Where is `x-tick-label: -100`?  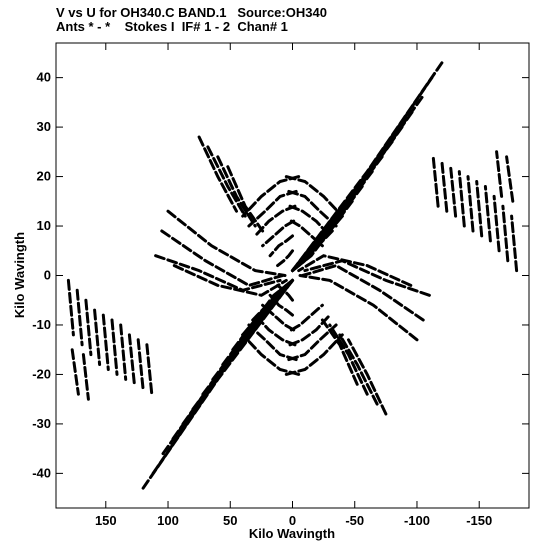
x-tick-label: -100 is located at coordinates (417, 520).